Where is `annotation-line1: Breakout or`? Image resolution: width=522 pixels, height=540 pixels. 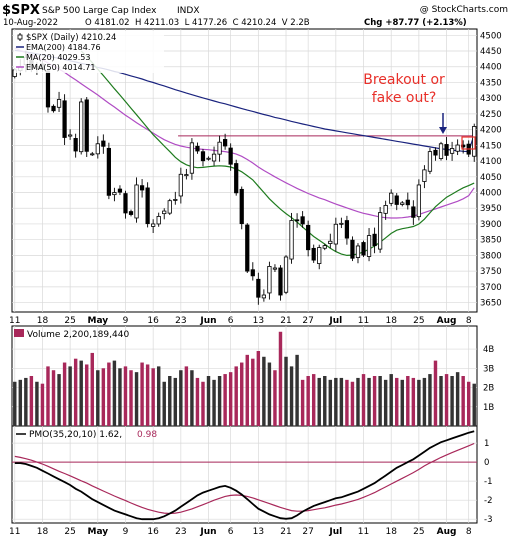
annotation-line1: Breakout or is located at coordinates (404, 80).